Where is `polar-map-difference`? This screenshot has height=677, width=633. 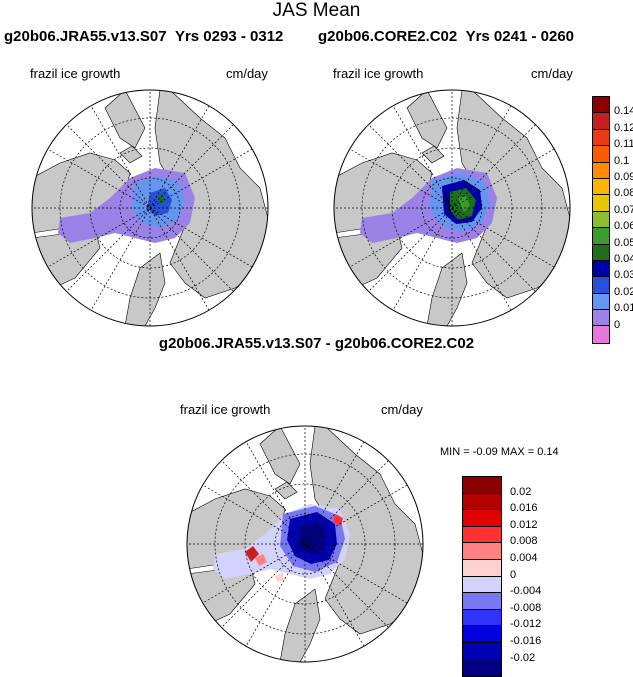 polar-map-difference is located at coordinates (305, 544).